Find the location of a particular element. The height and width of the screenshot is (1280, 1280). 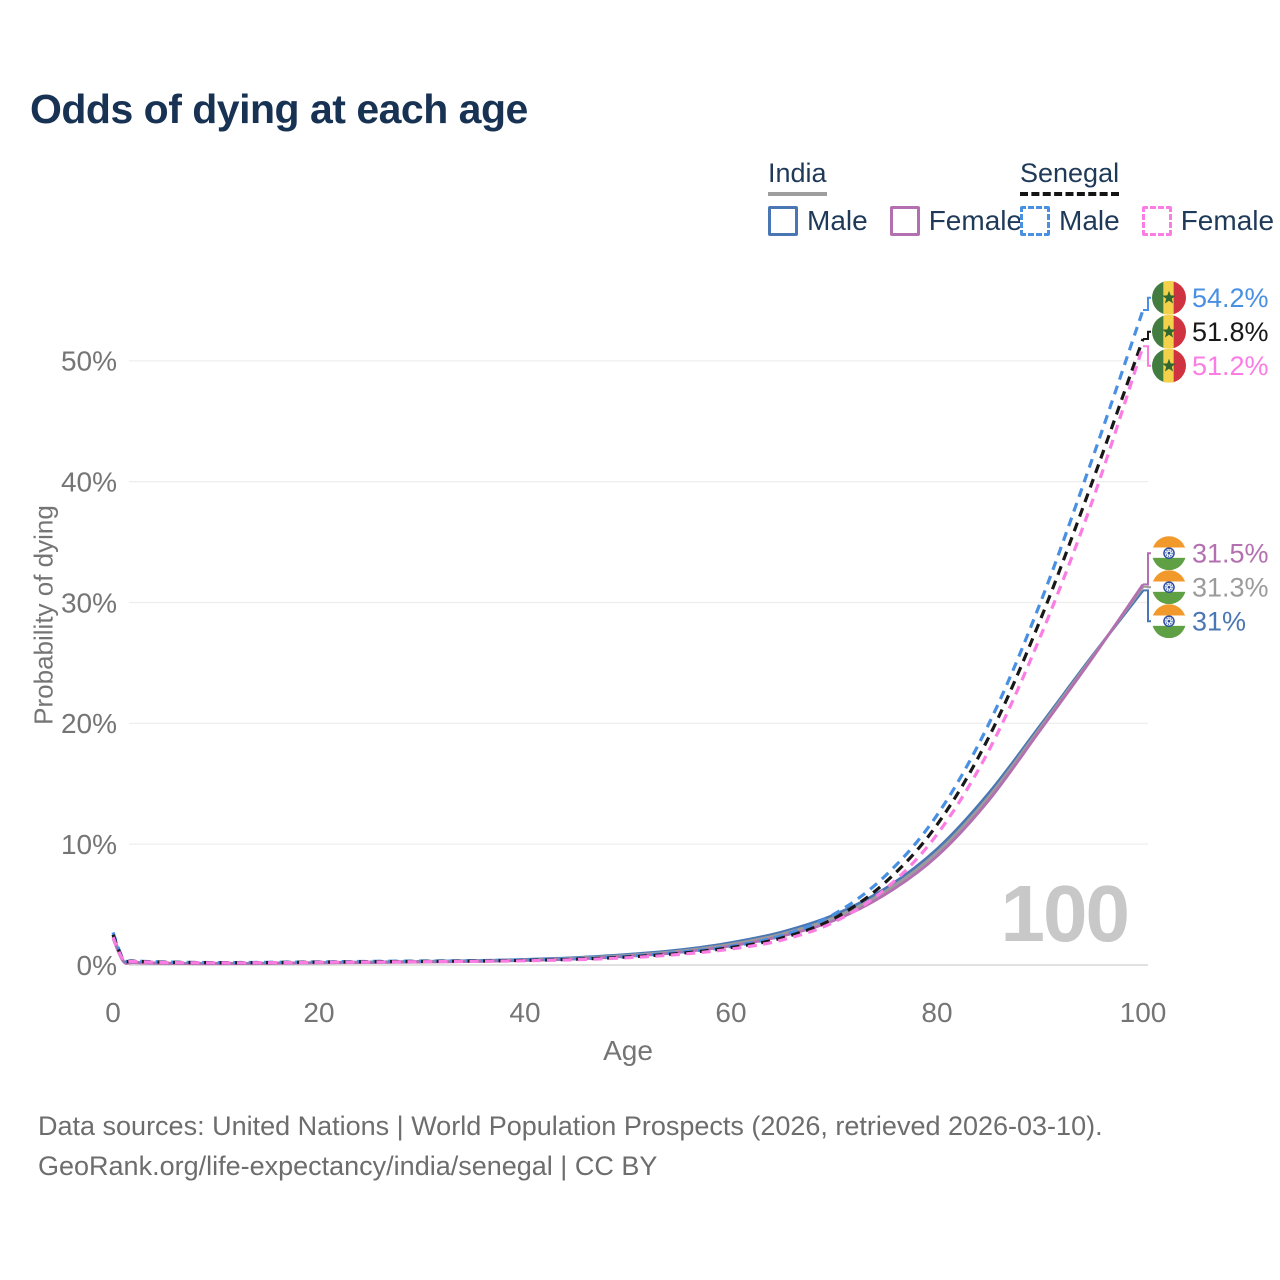

x-tick-label: 20 is located at coordinates (318, 1012).